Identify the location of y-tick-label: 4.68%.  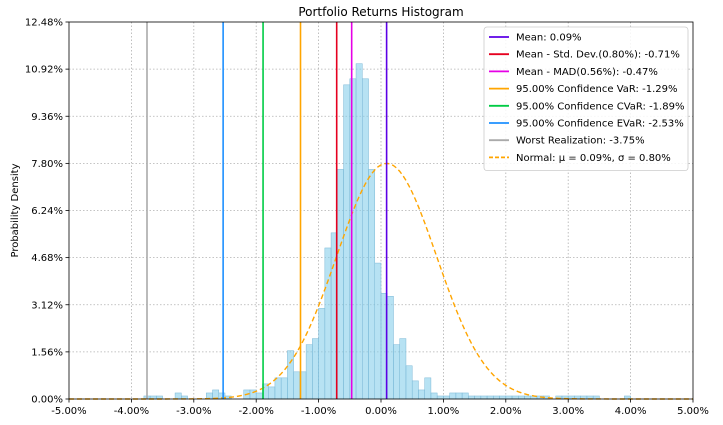
(47, 258).